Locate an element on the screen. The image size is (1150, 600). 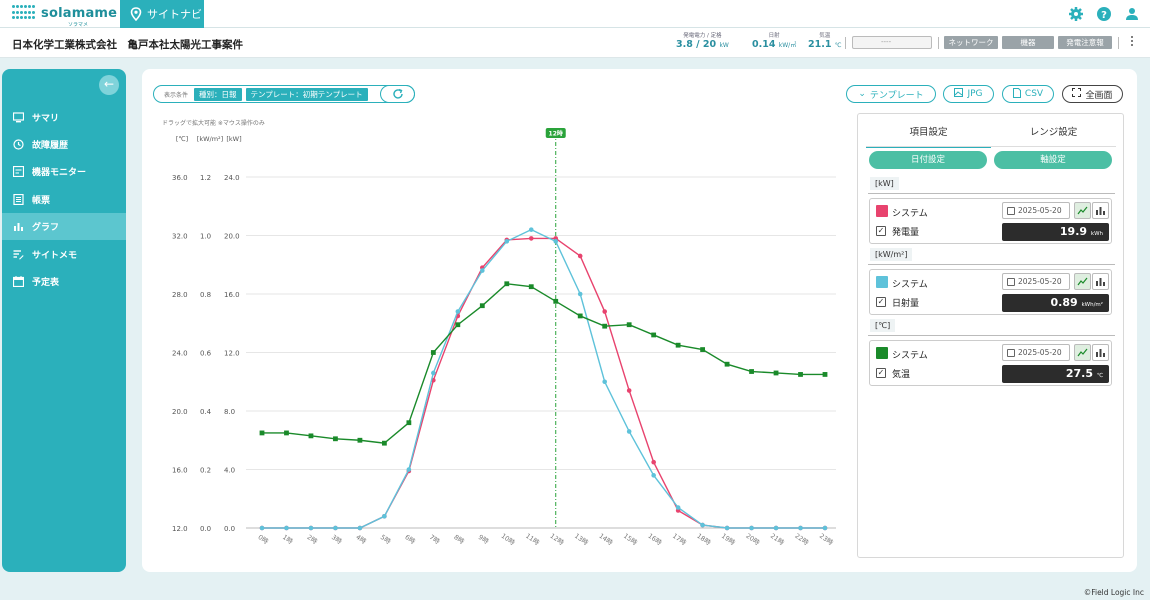
template-tag: テンプレート：初期テンプレート is located at coordinates (306, 94).